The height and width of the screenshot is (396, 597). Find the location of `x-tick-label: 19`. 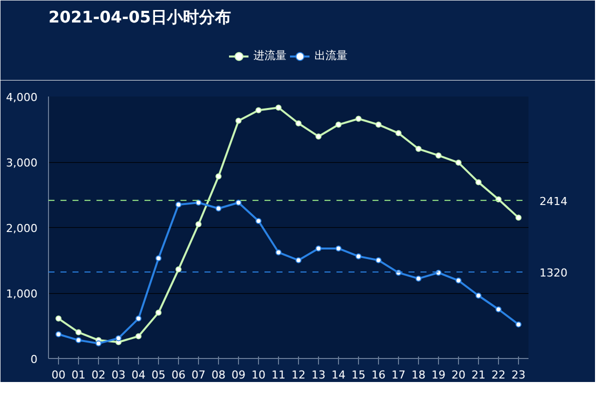

x-tick-label: 19 is located at coordinates (439, 375).